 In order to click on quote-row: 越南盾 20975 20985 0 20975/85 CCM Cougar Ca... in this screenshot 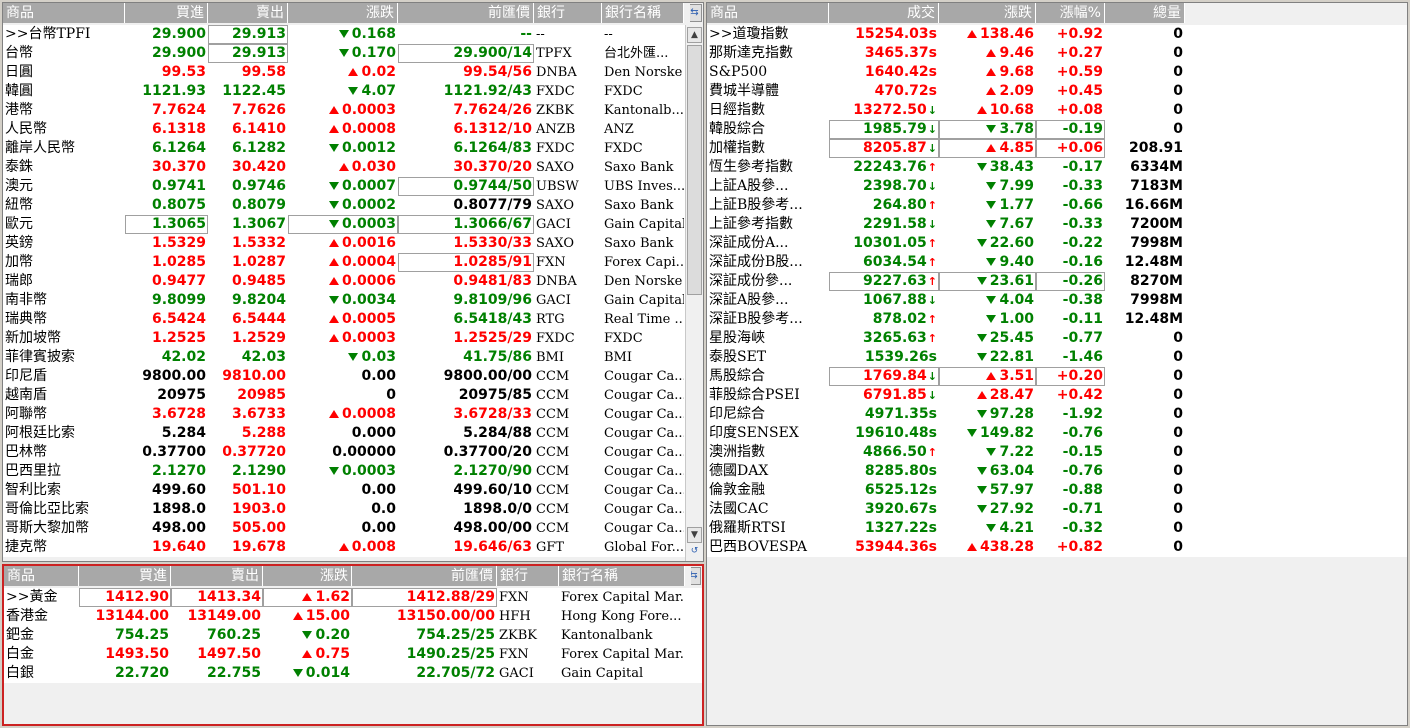, I will do `click(353, 395)`.